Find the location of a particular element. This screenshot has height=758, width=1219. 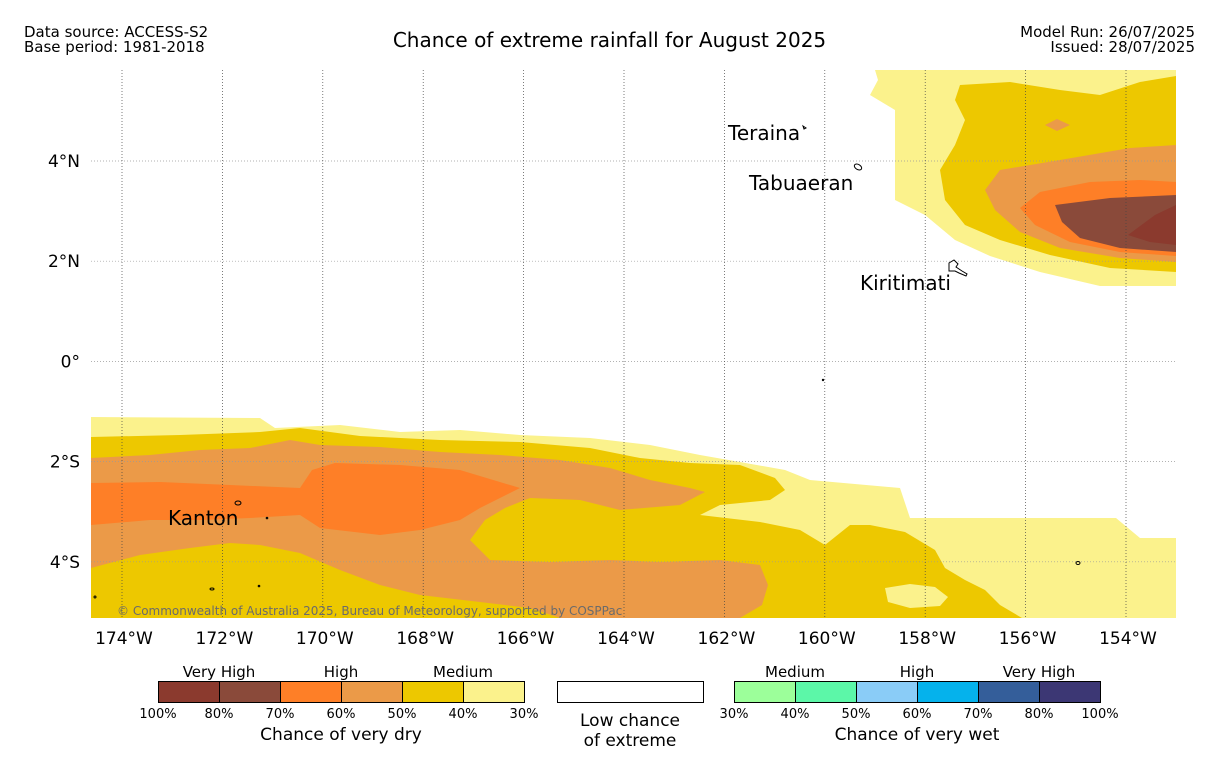

latitude-axis: 4°N 2°N 0° 2°S 4°S is located at coordinates (64, 362).